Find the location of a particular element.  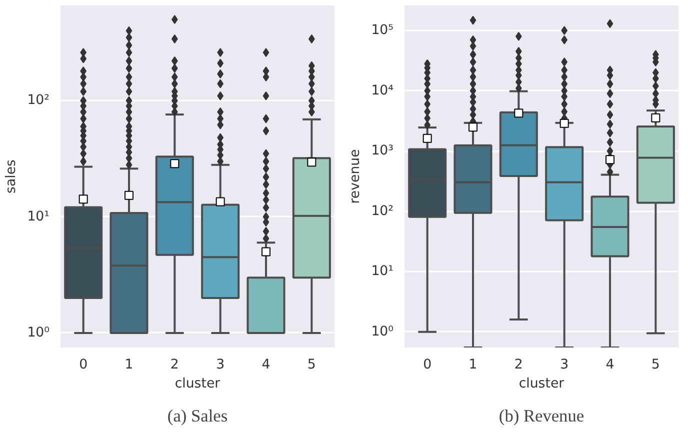

y-tick-label: 10³ is located at coordinates (382, 151).